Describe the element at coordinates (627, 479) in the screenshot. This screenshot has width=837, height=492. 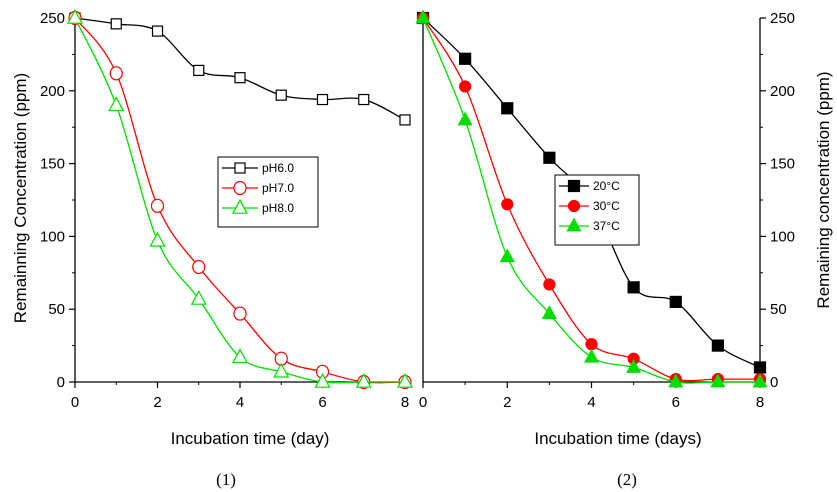
I see `panel2-caption: (2)` at that location.